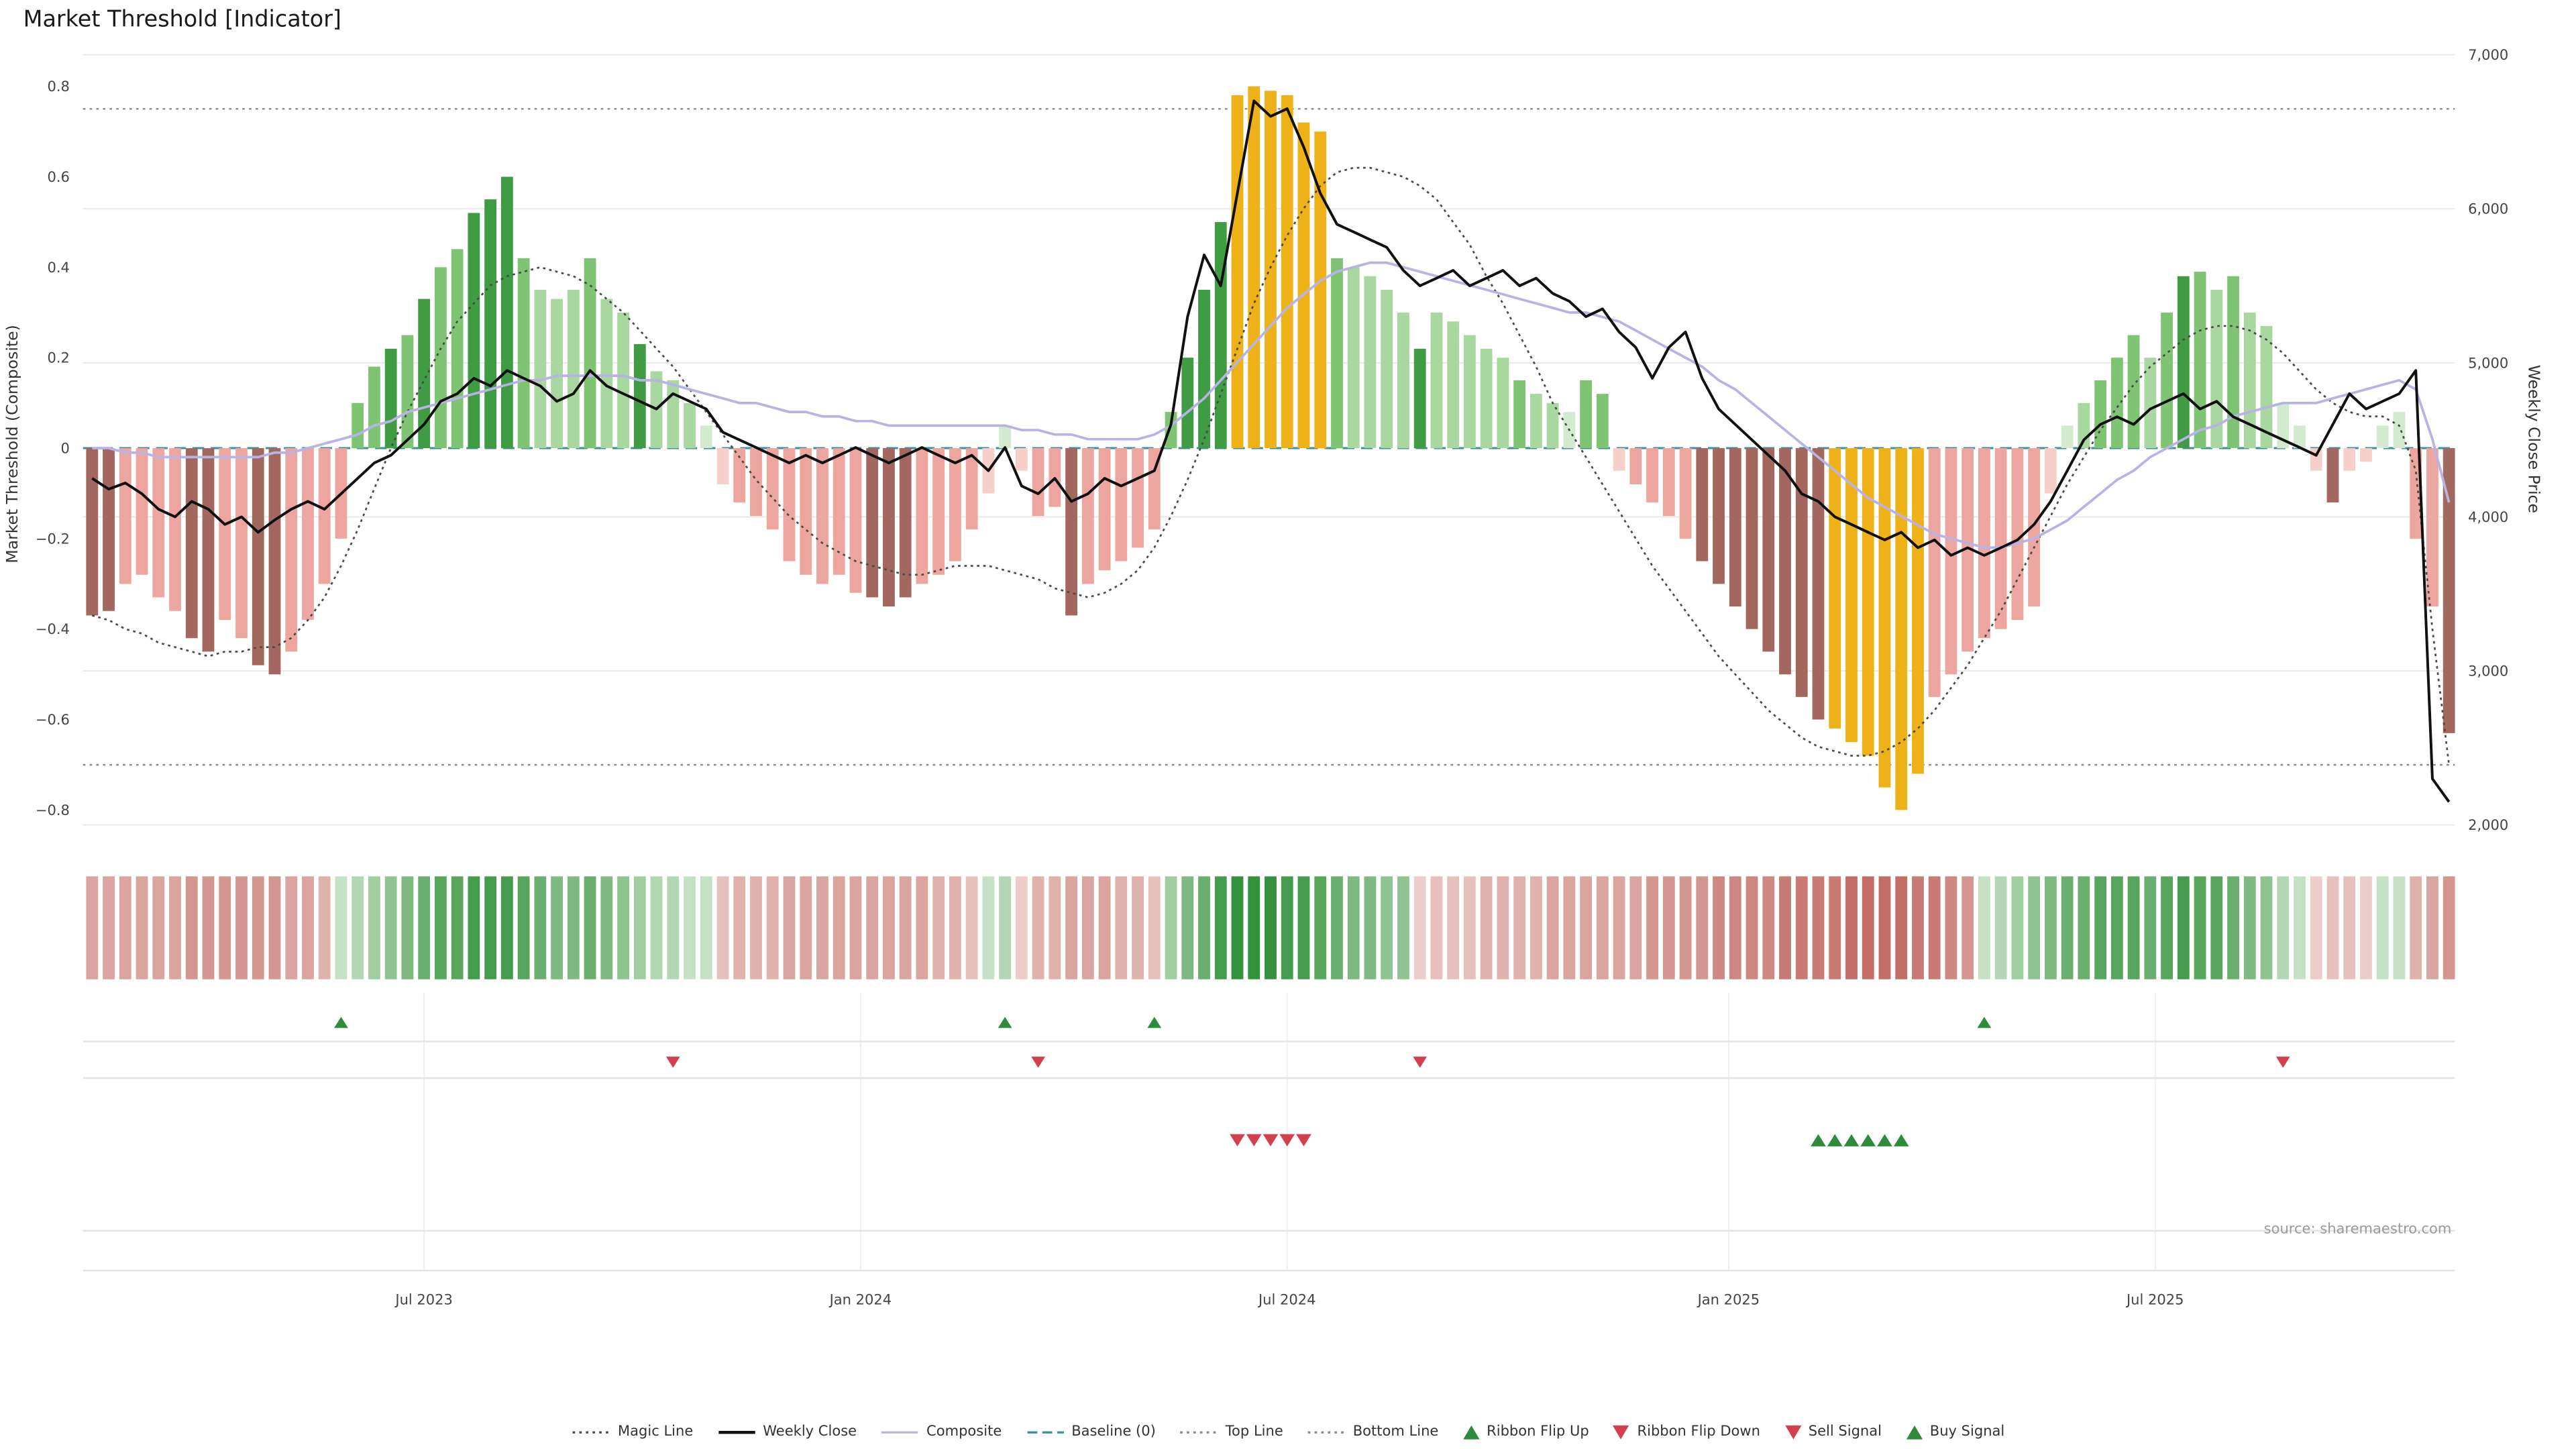 The height and width of the screenshot is (1449, 2576). I want to click on buy-signal-icon, so click(1868, 1140).